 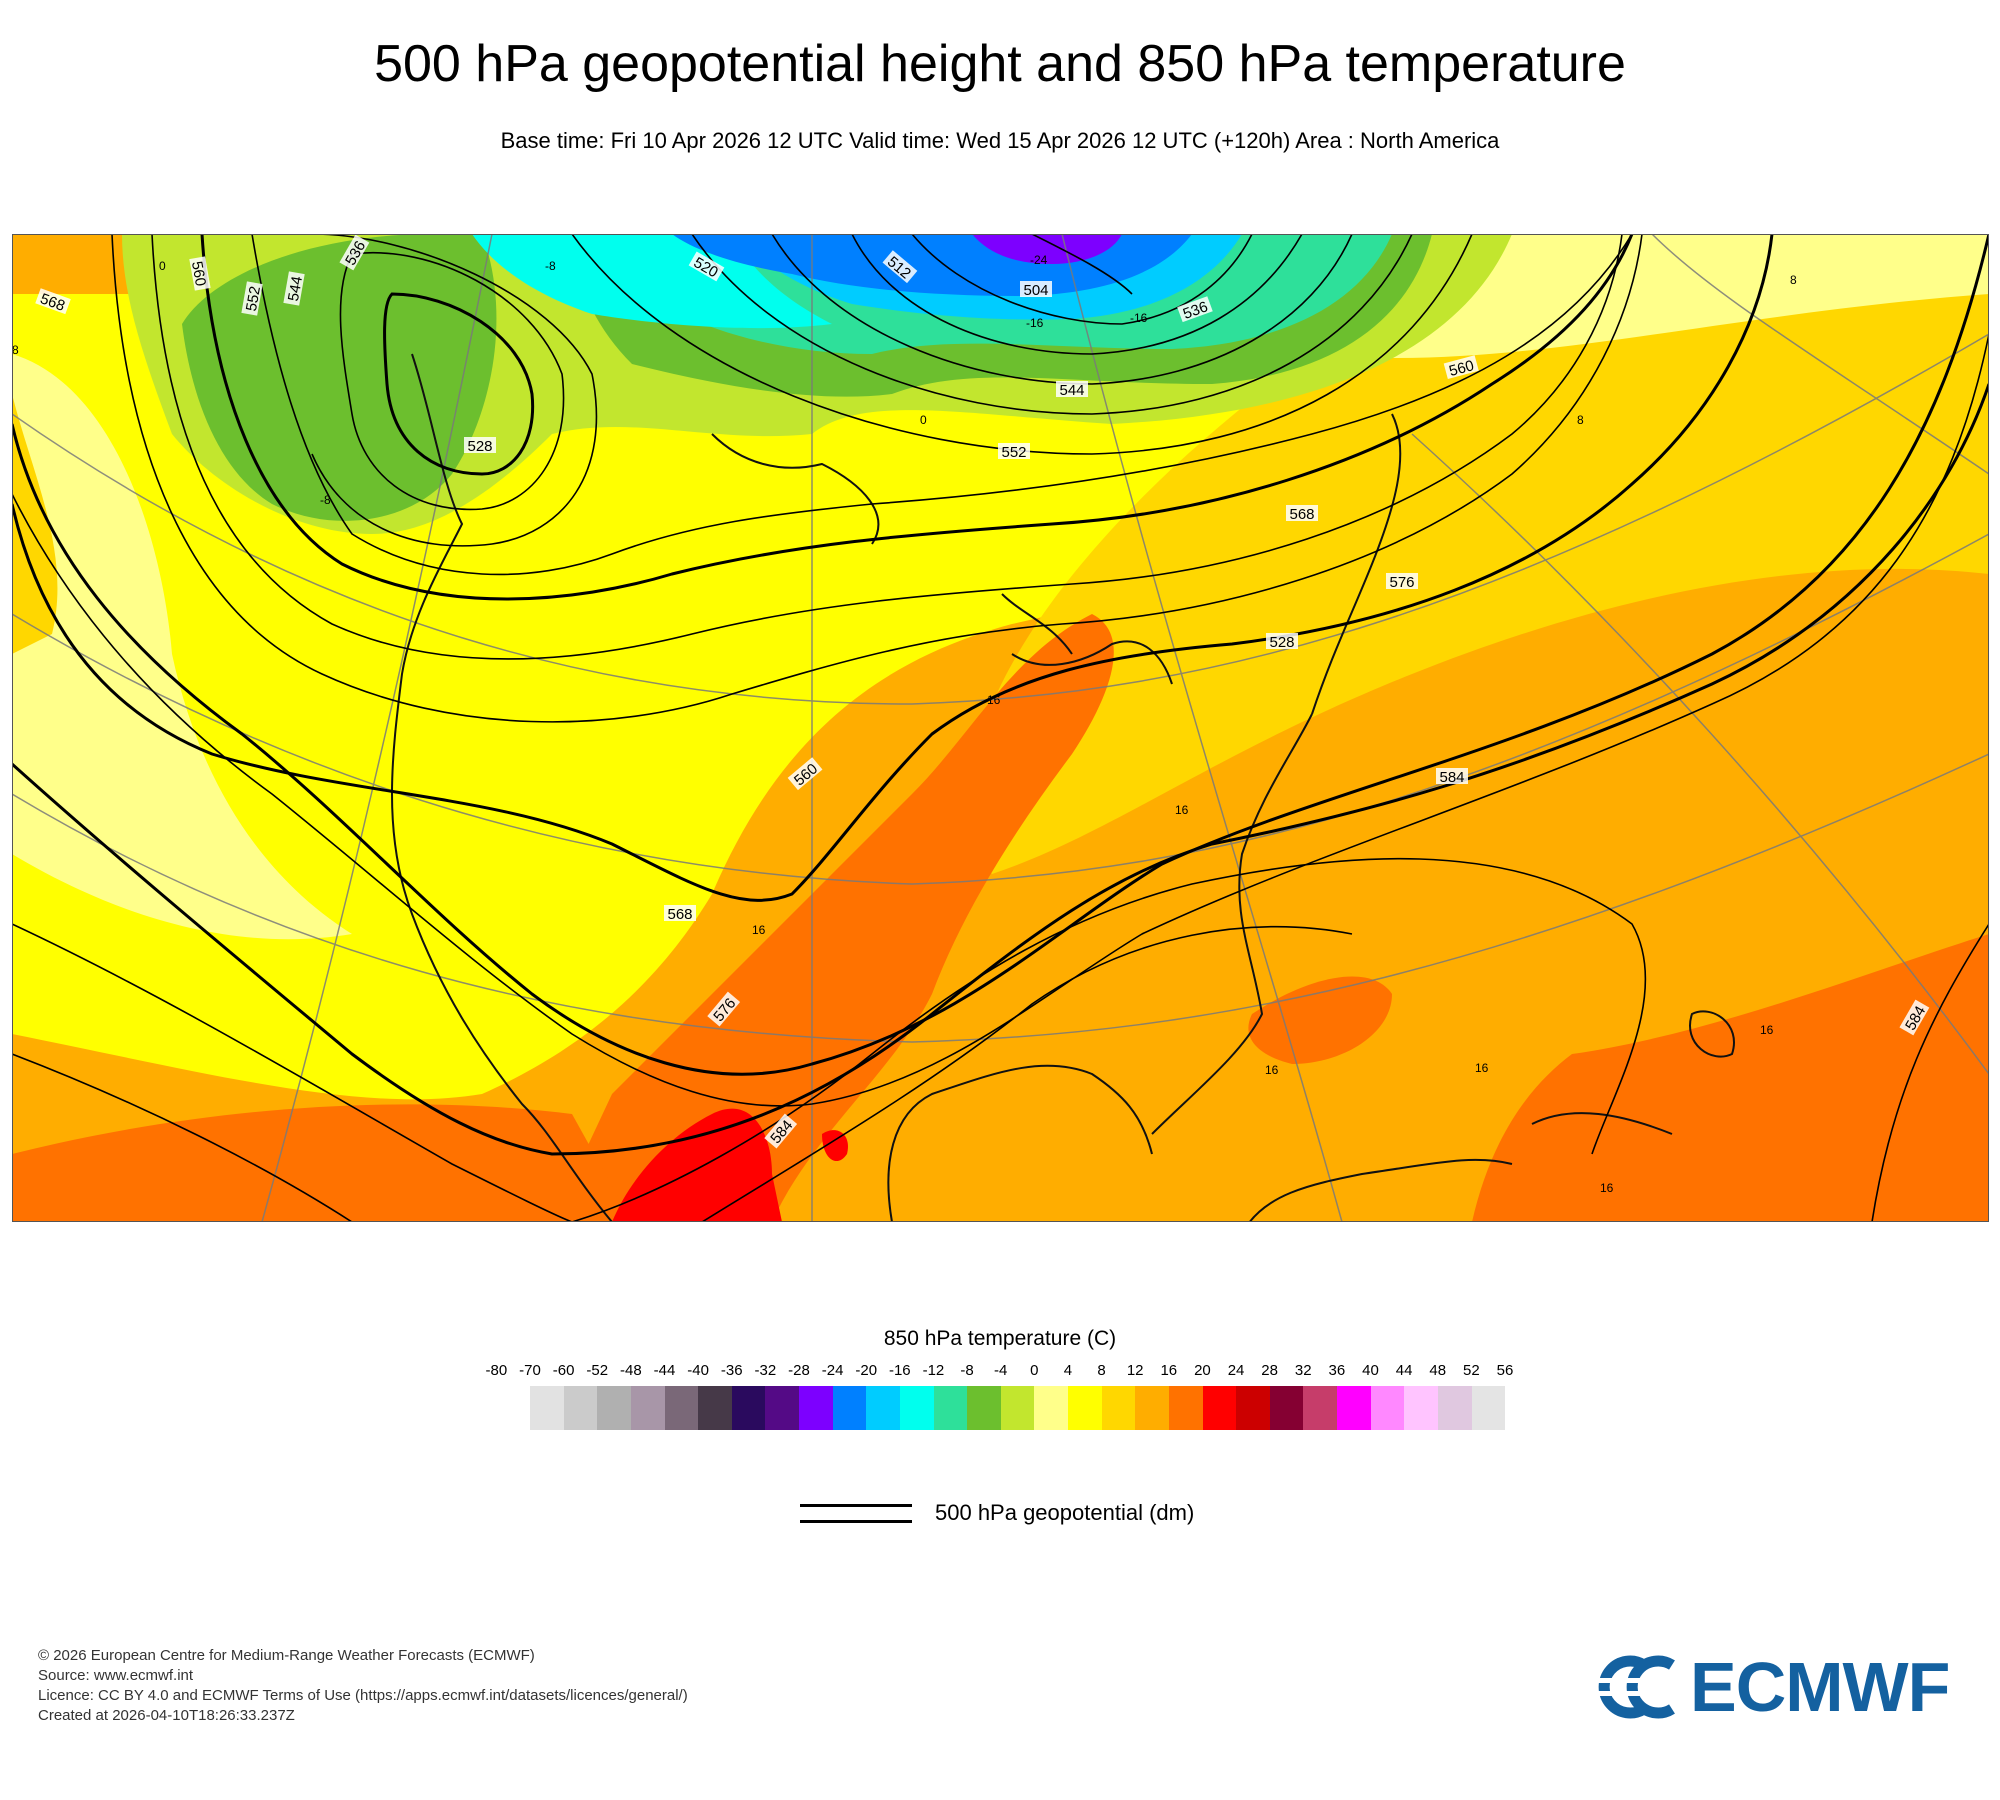 What do you see at coordinates (1034, 1370) in the screenshot?
I see `colorbar-tick-label: 0` at bounding box center [1034, 1370].